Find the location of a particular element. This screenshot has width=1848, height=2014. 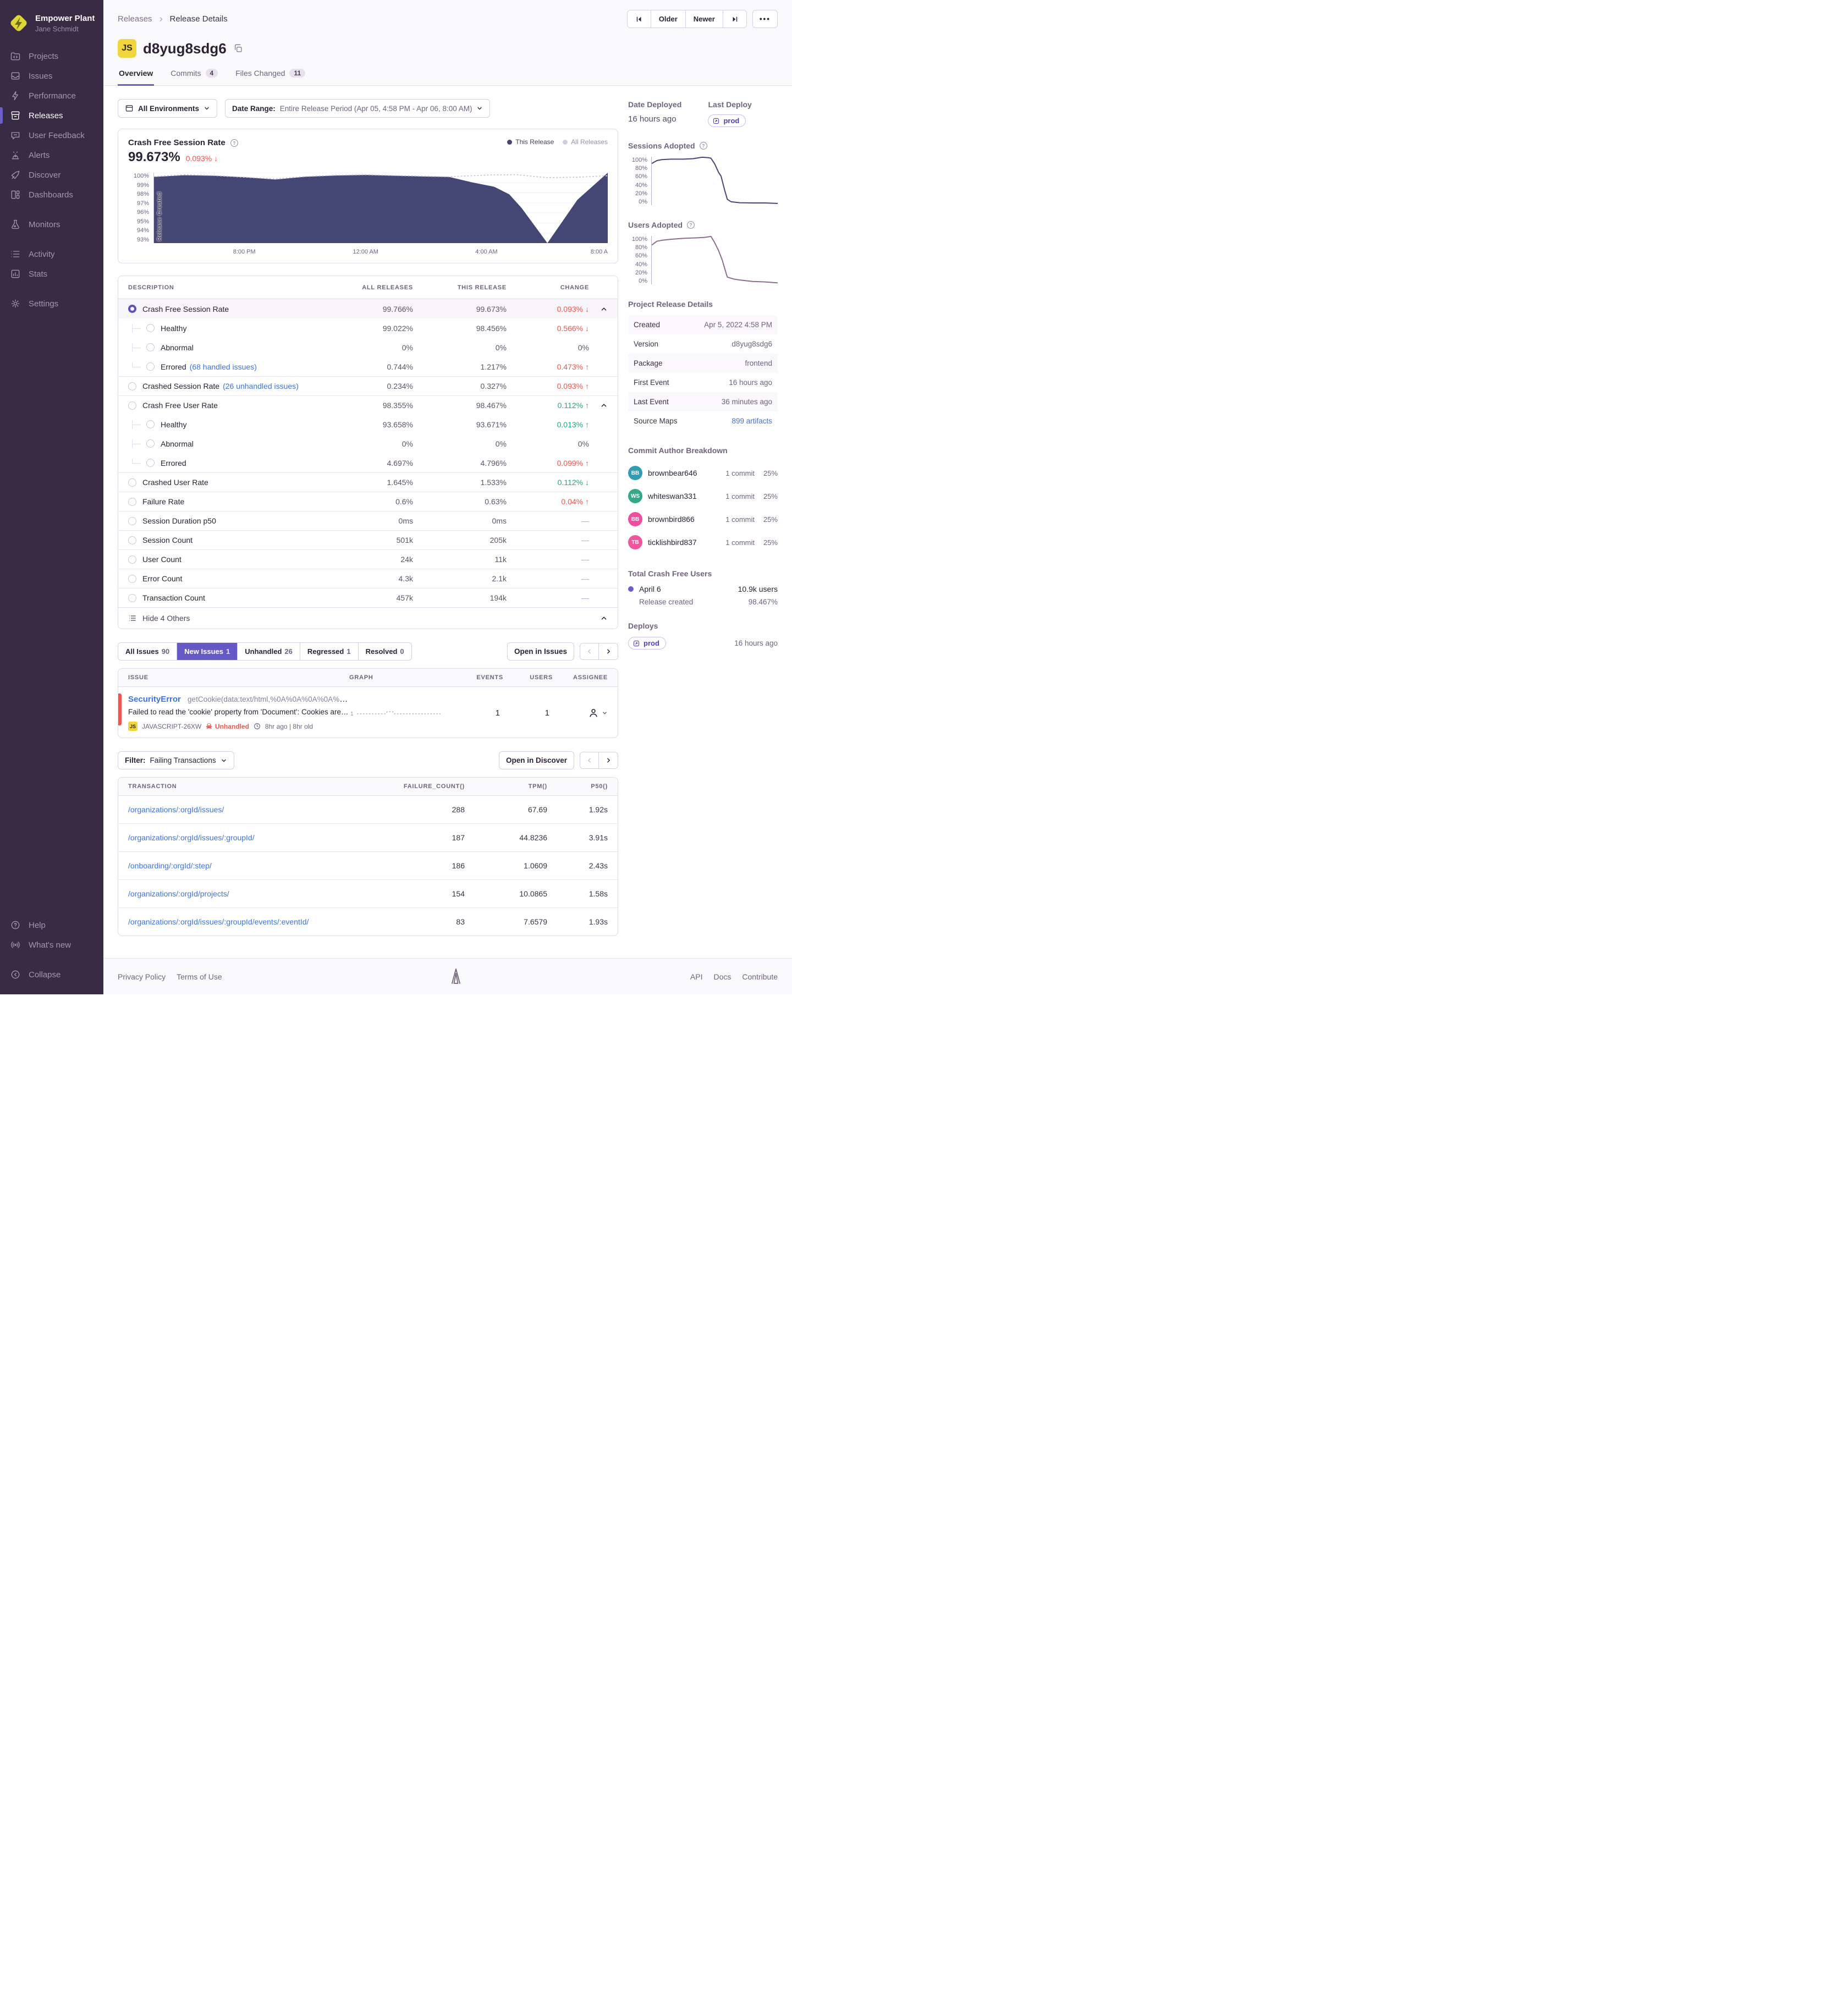

metric-row-healthy: Healthy 93.658% 93.671% 0.013% ↑ is located at coordinates (368, 424).